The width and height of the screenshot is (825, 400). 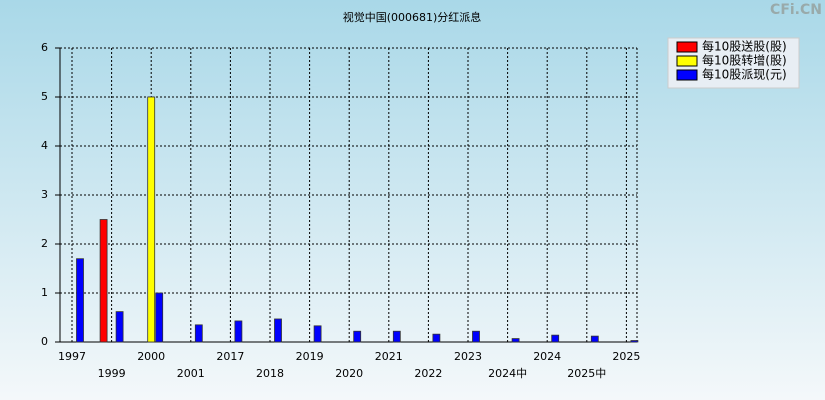 I want to click on y-tick-label: 1, so click(x=44, y=292).